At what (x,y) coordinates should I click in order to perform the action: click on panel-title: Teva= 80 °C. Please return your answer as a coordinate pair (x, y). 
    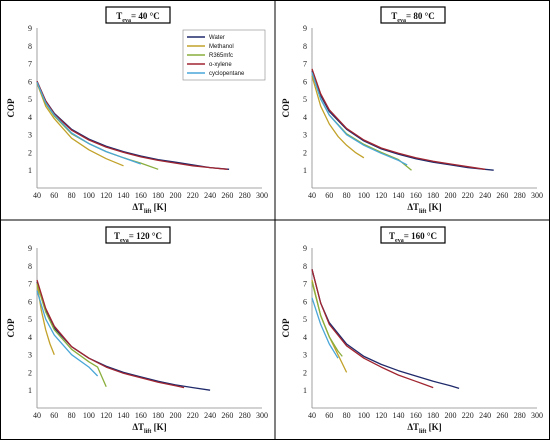
    Looking at the image, I should click on (412, 17).